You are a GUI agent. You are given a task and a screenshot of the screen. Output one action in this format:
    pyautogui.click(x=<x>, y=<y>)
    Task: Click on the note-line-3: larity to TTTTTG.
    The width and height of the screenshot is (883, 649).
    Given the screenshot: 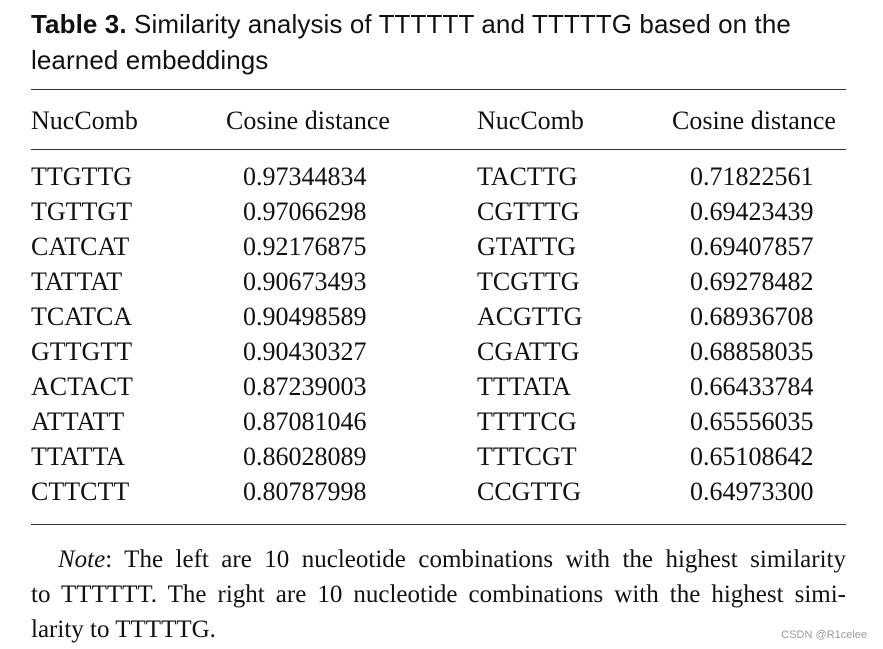 What is the action you would take?
    pyautogui.click(x=123, y=629)
    